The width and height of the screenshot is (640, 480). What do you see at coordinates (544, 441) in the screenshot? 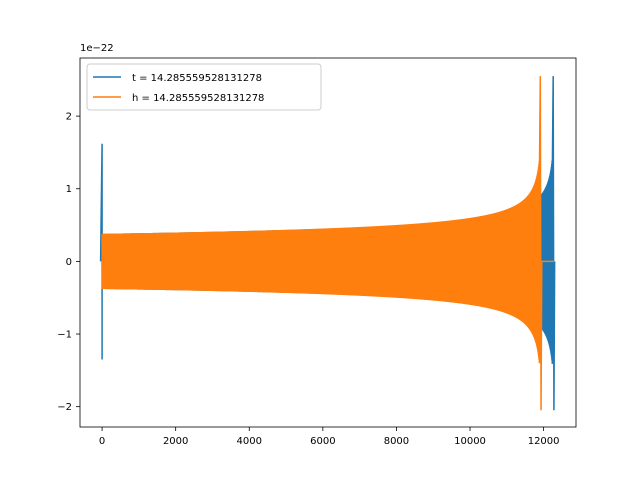
I see `x-tick-label: 12000` at bounding box center [544, 441].